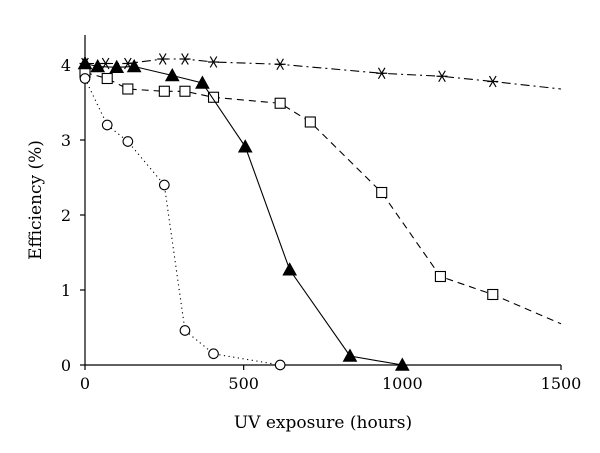 This screenshot has height=453, width=600. What do you see at coordinates (66, 365) in the screenshot?
I see `y-tick-label: 0` at bounding box center [66, 365].